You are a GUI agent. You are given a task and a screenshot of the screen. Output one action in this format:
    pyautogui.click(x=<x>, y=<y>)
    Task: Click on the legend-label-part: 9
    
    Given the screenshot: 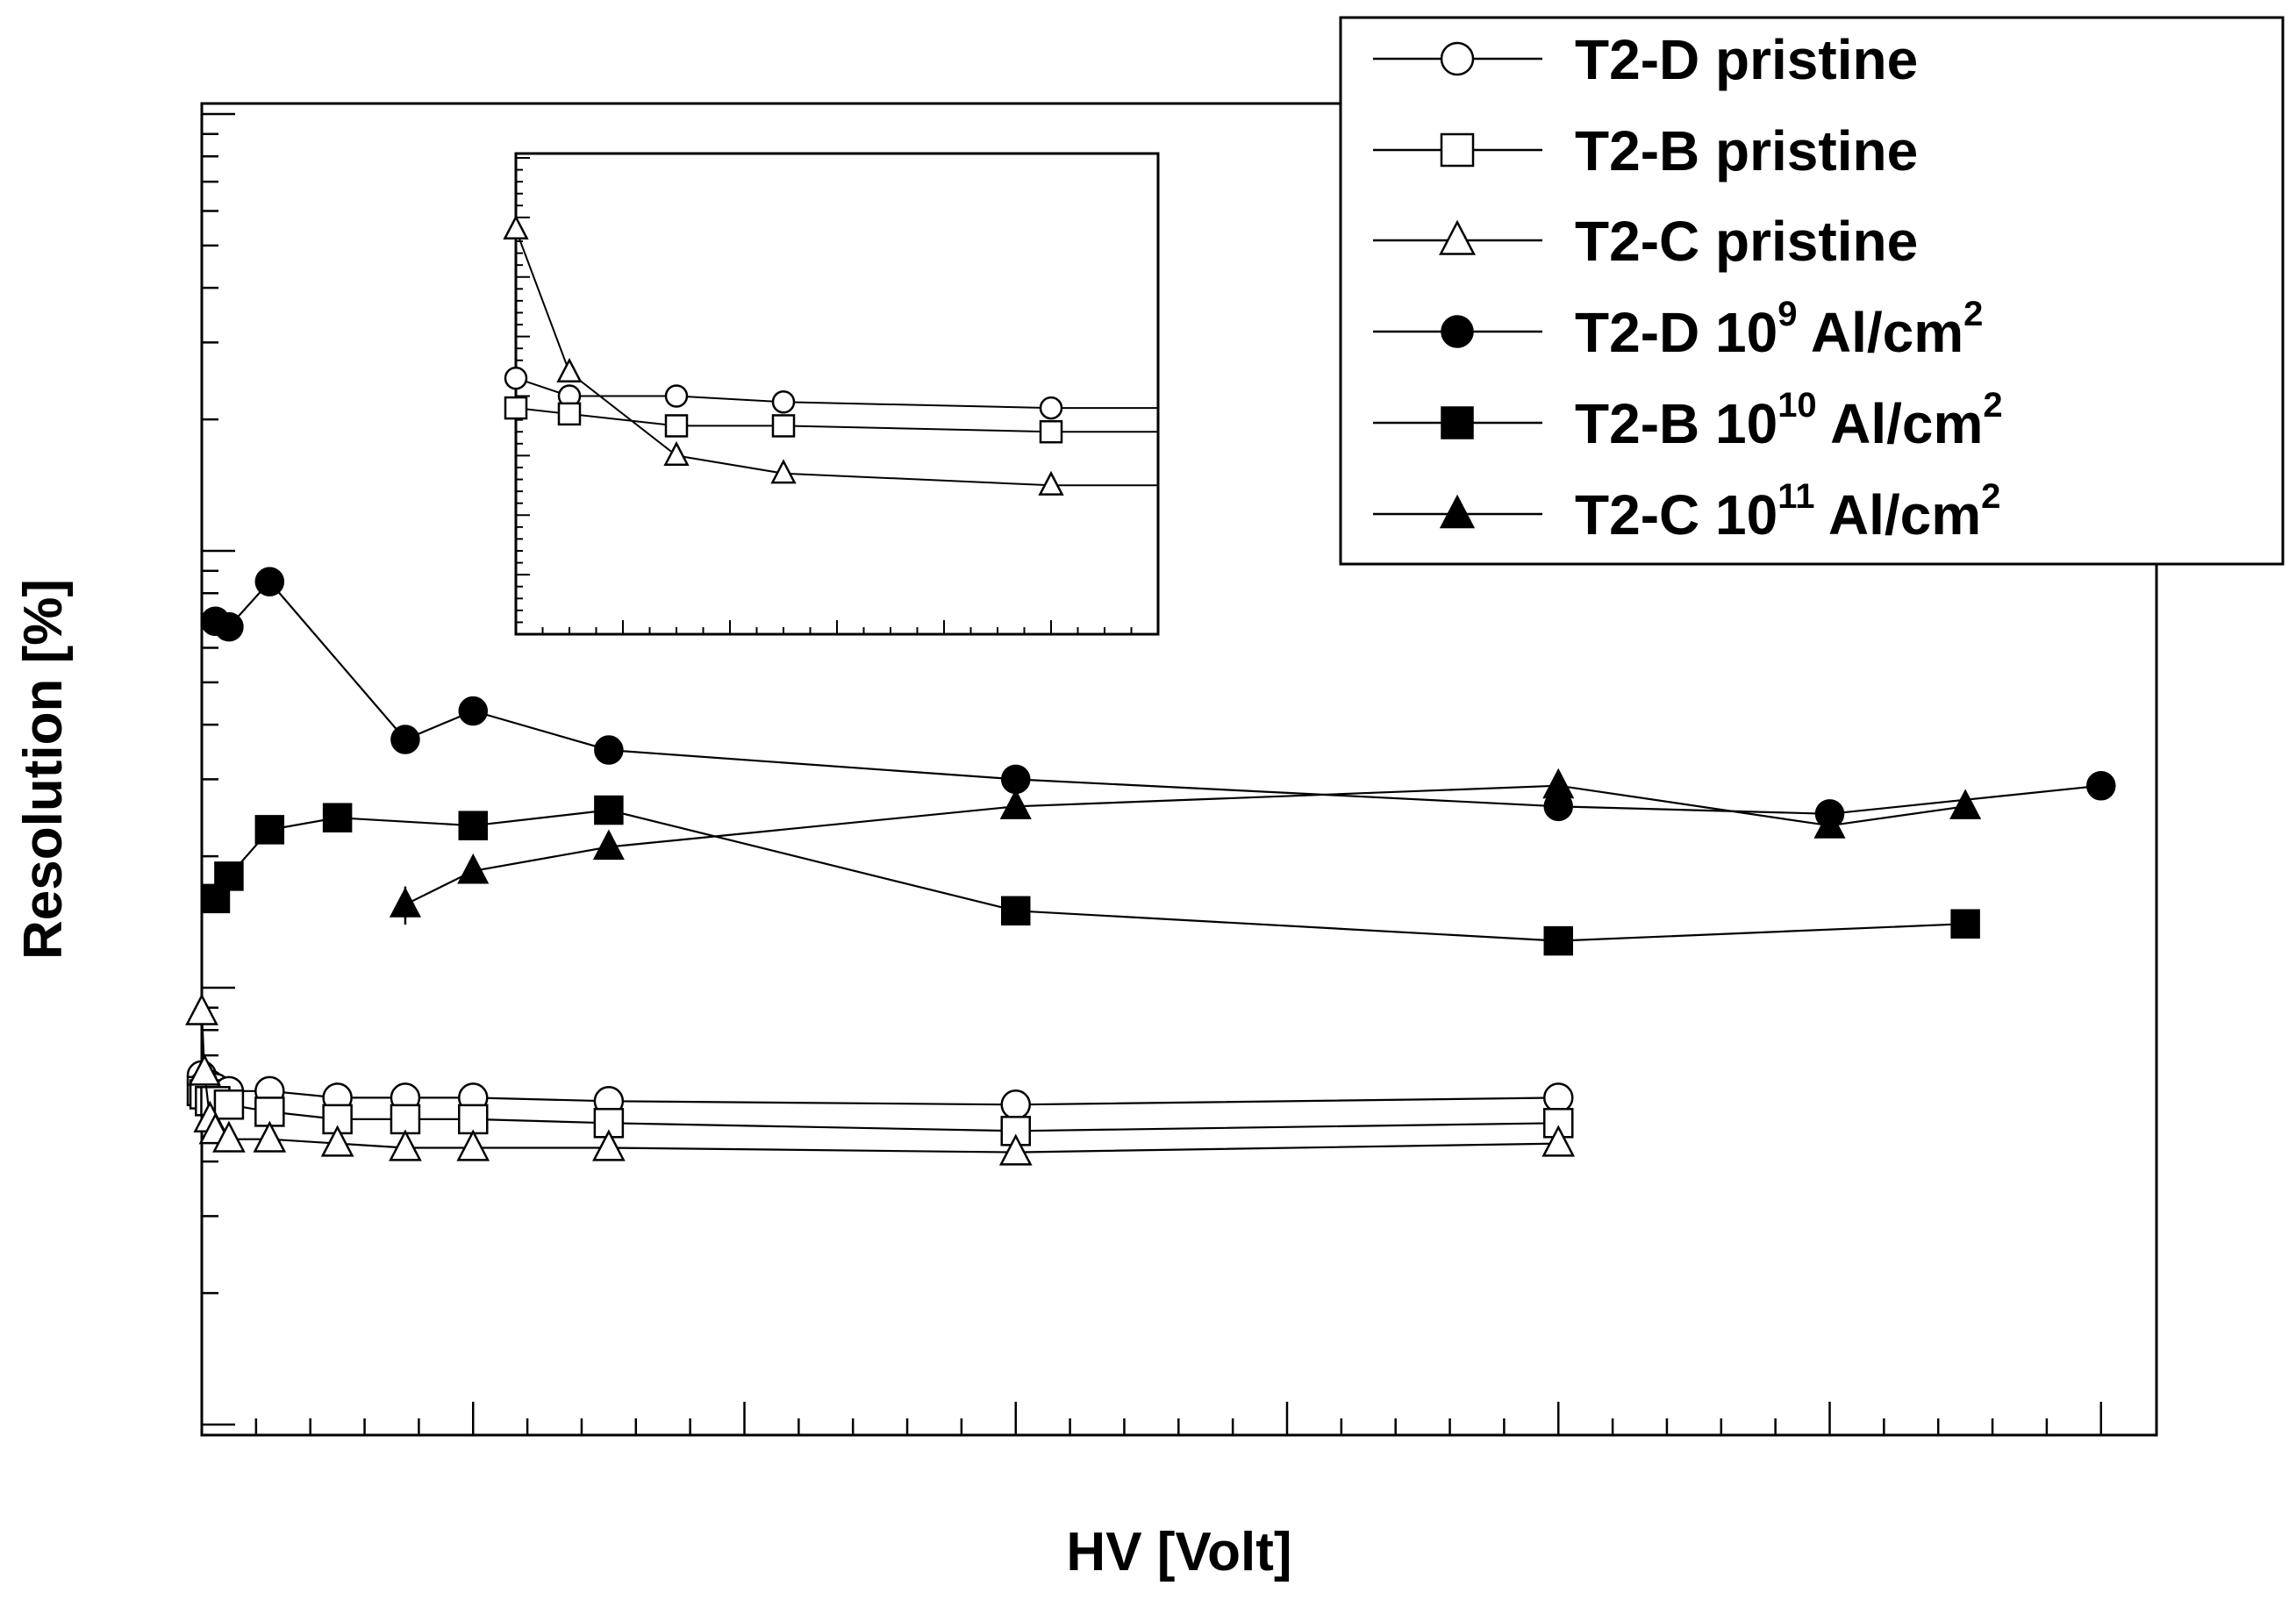 What is the action you would take?
    pyautogui.click(x=1787, y=314)
    